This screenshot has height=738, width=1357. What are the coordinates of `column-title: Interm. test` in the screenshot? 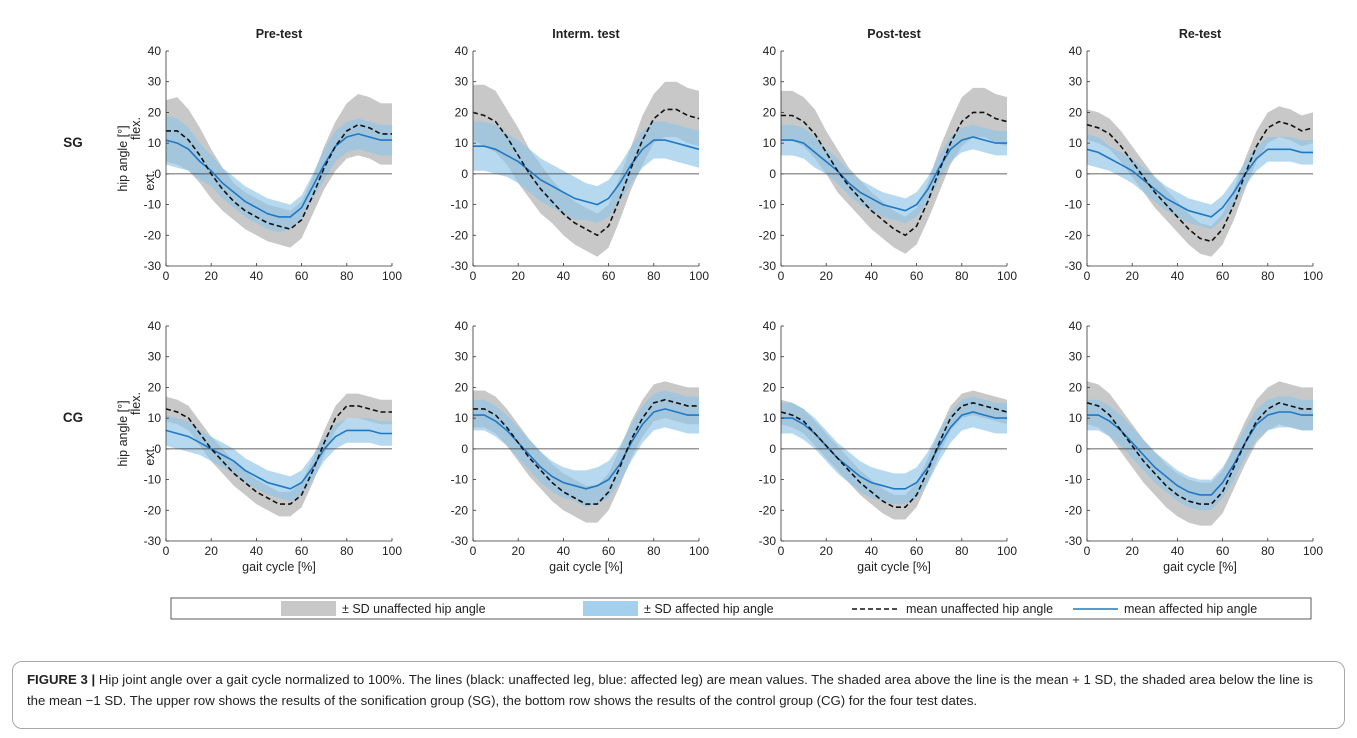 It's located at (586, 34).